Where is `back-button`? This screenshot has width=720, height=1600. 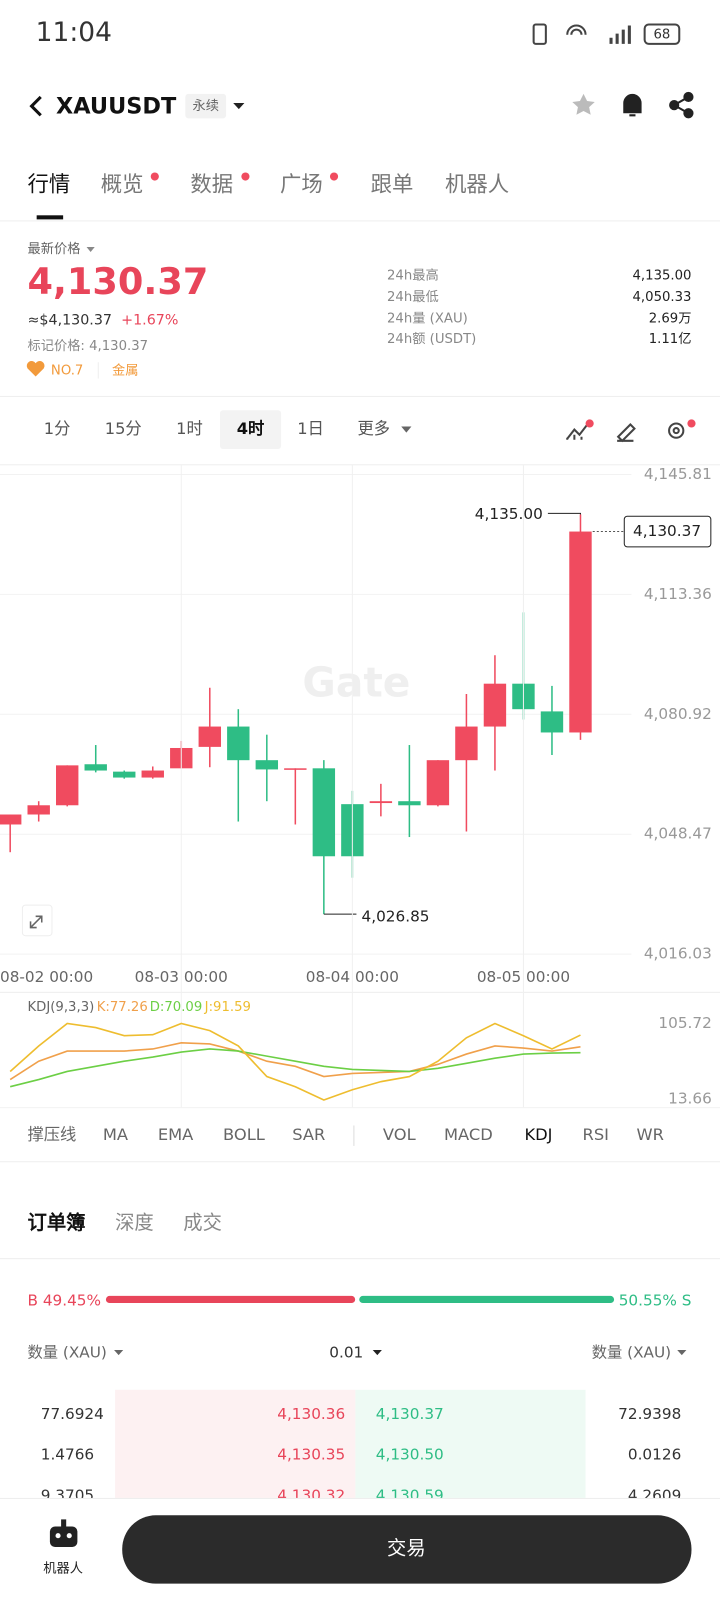
back-button is located at coordinates (35, 106).